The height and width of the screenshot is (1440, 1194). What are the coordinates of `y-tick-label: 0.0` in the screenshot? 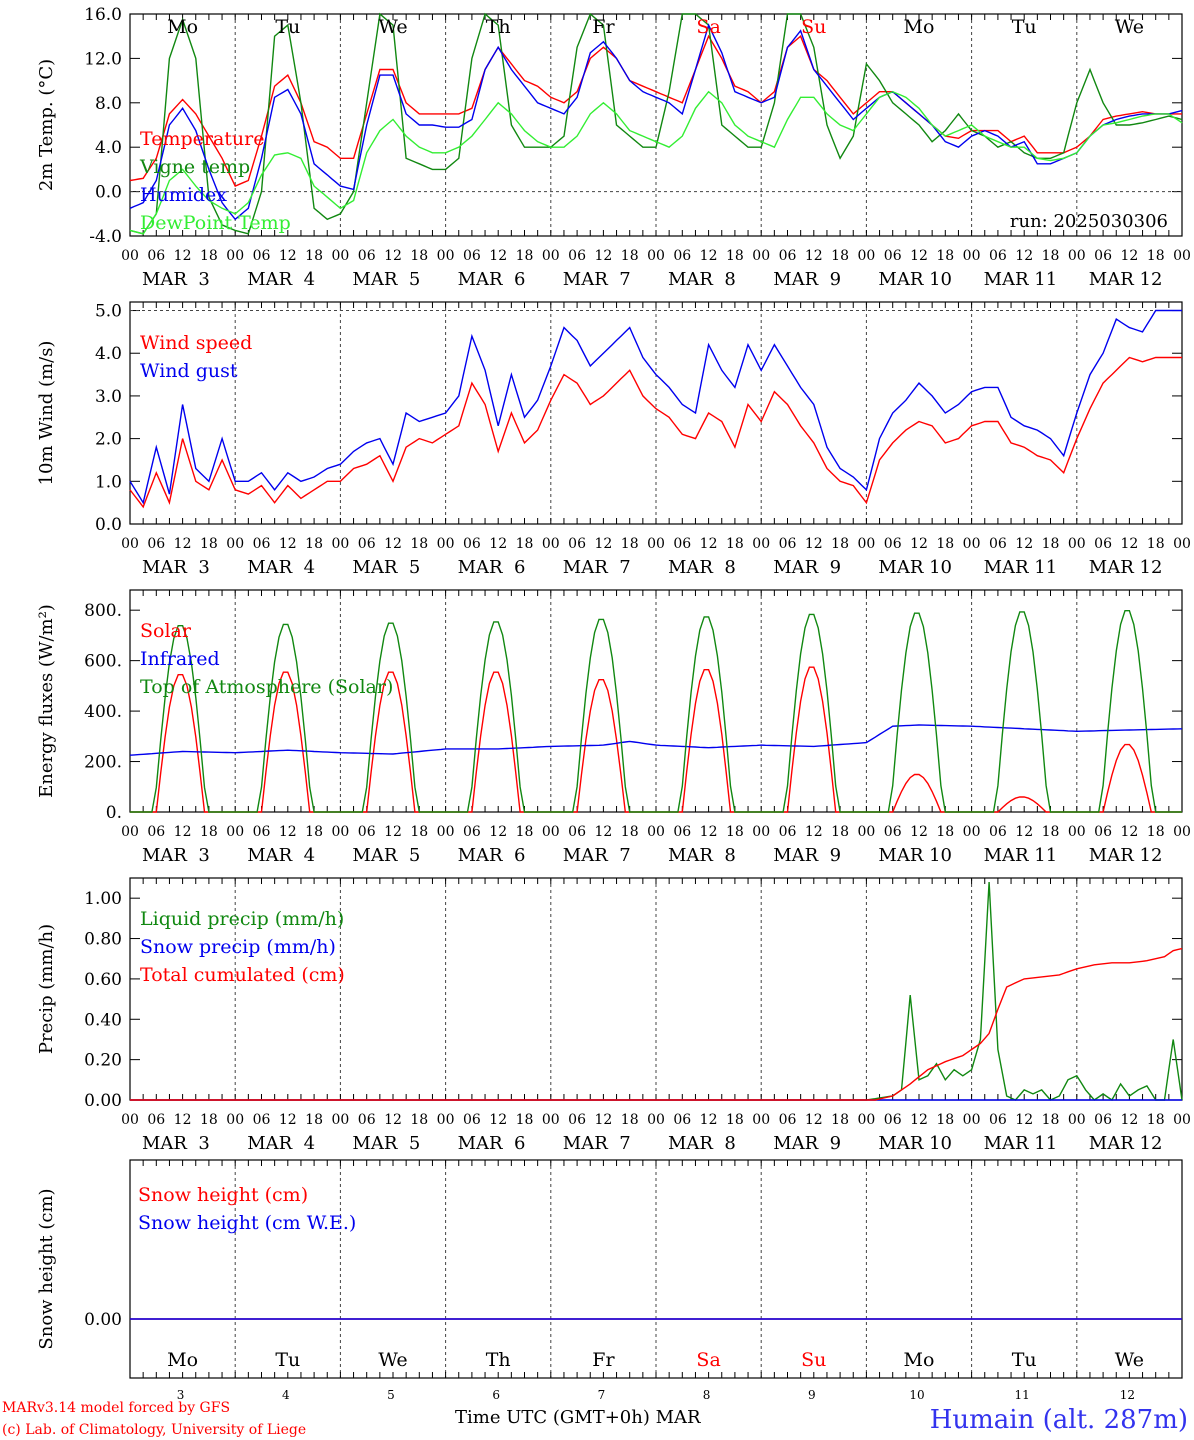 It's located at (108, 193).